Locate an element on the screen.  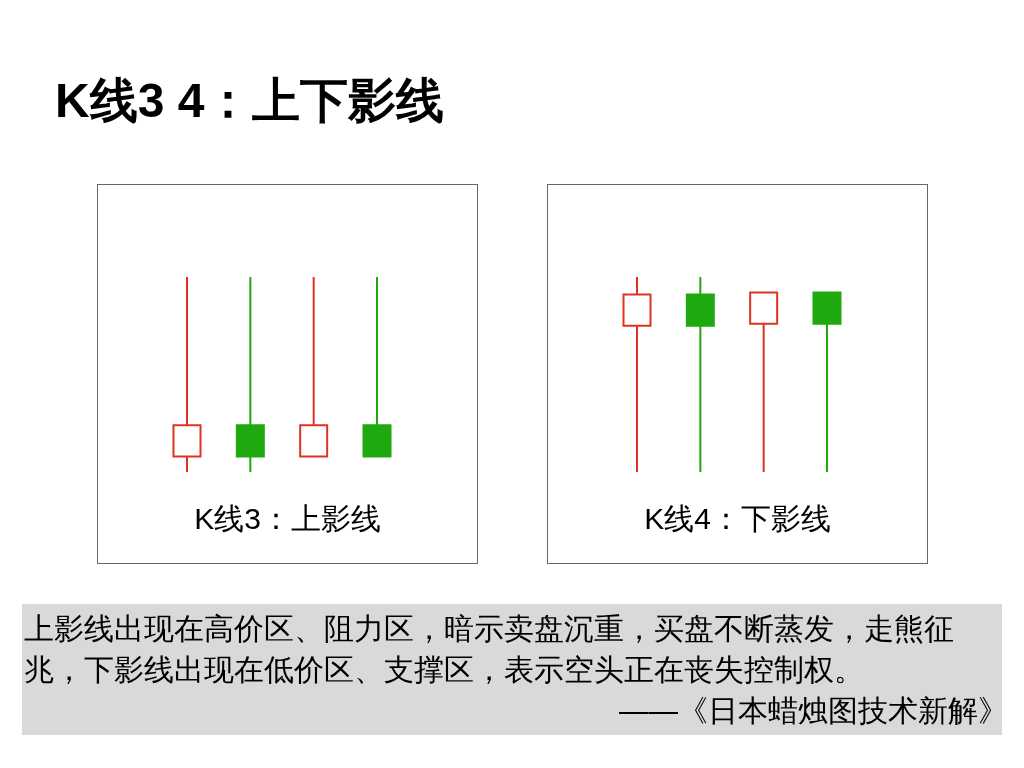
text: K线3：上影线 is located at coordinates (287, 519).